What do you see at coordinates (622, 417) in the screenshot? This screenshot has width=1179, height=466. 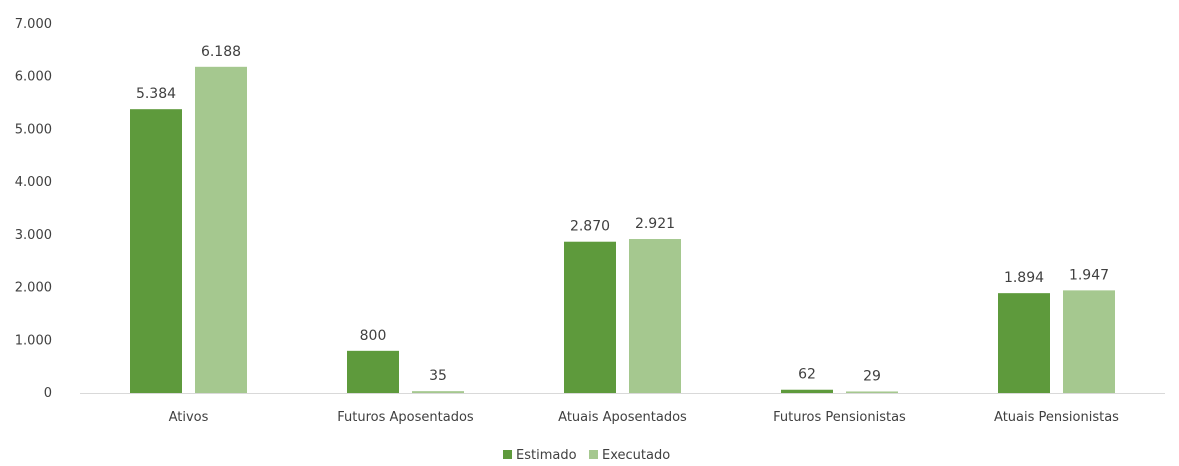 I see `category-label-atuais-aposentados: Atuais Aposentados` at bounding box center [622, 417].